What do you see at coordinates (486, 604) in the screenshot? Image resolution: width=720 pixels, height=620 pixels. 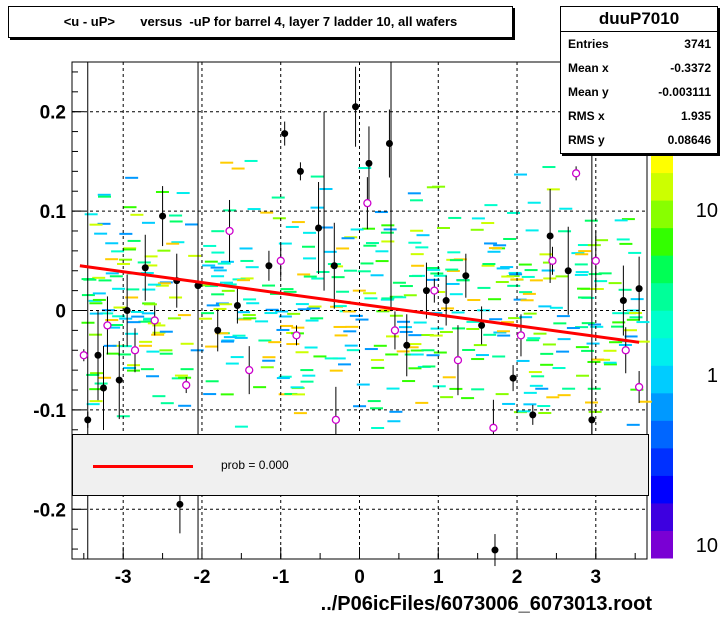 I see `x-axis-footer: ../P06icFiles/6073006_6073013.root` at bounding box center [486, 604].